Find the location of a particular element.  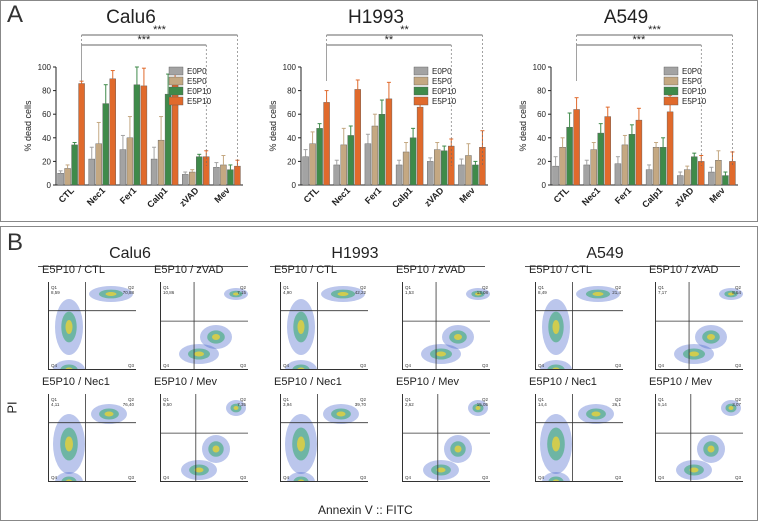

quadrant-value: 70,88 is located at coordinates (129, 292).